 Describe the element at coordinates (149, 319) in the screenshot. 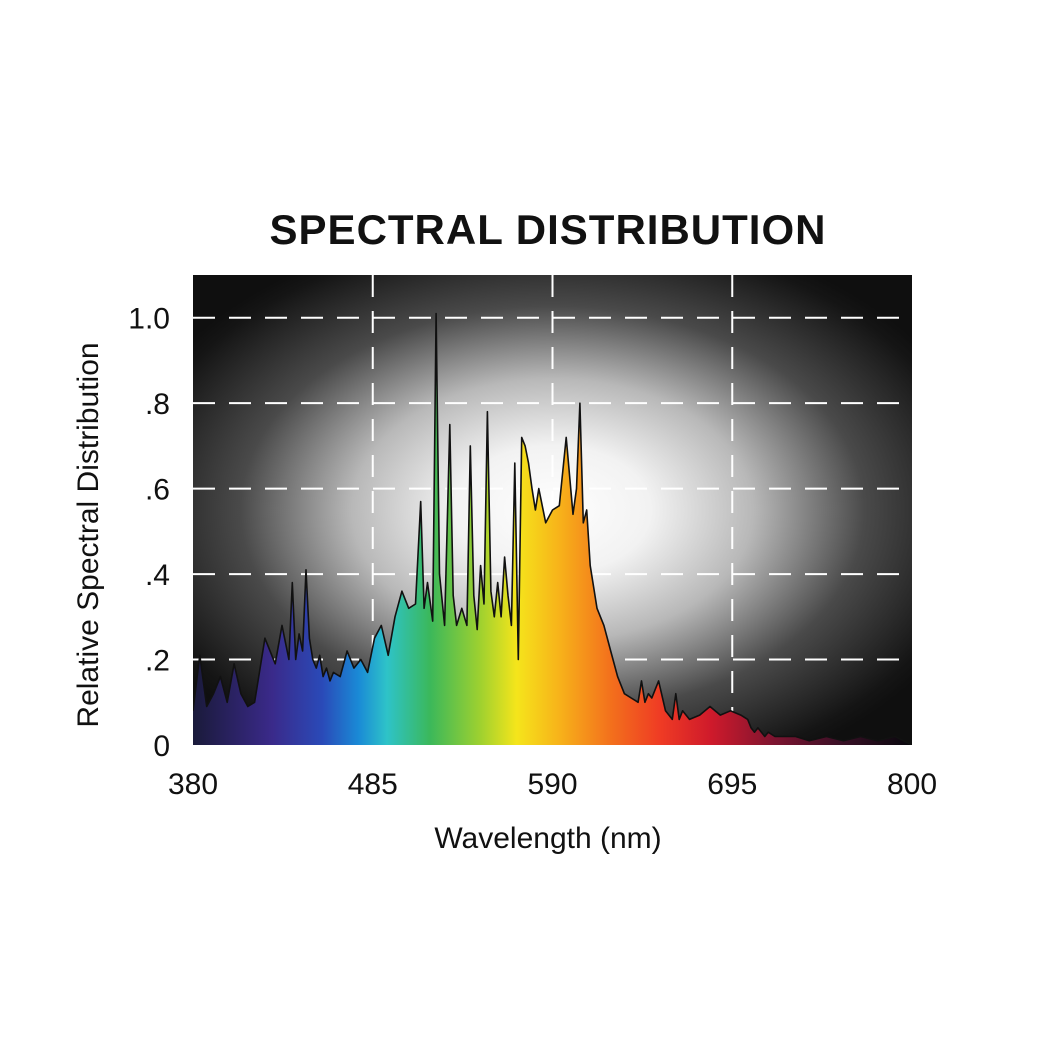

I see `y-tick-label: 1.0` at that location.